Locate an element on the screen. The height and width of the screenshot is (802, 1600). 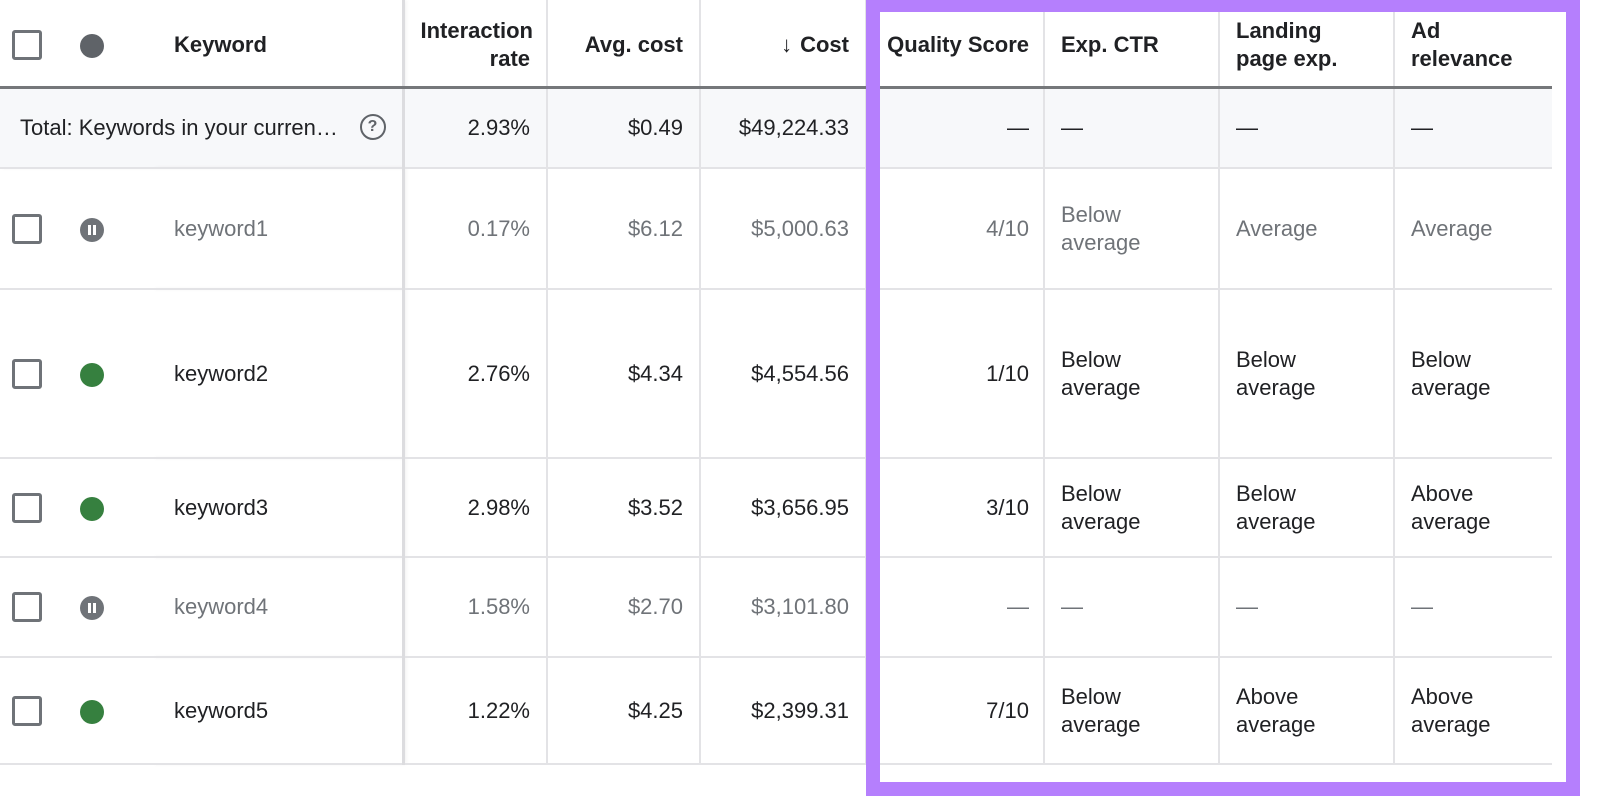
cost: $4,554.56 is located at coordinates (783, 374).